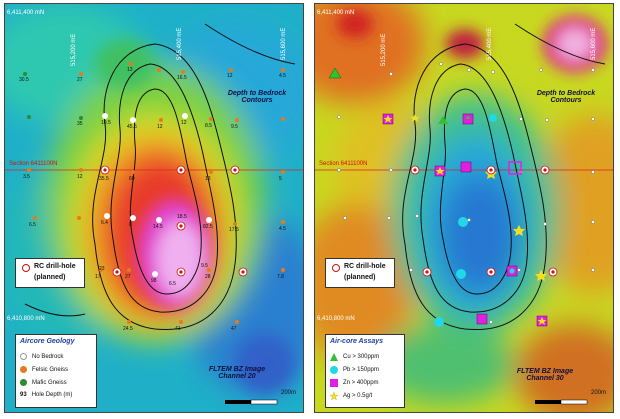 The width and height of the screenshot is (620, 419). Describe the element at coordinates (182, 217) in the screenshot. I see `depth-label: 18.5` at that location.